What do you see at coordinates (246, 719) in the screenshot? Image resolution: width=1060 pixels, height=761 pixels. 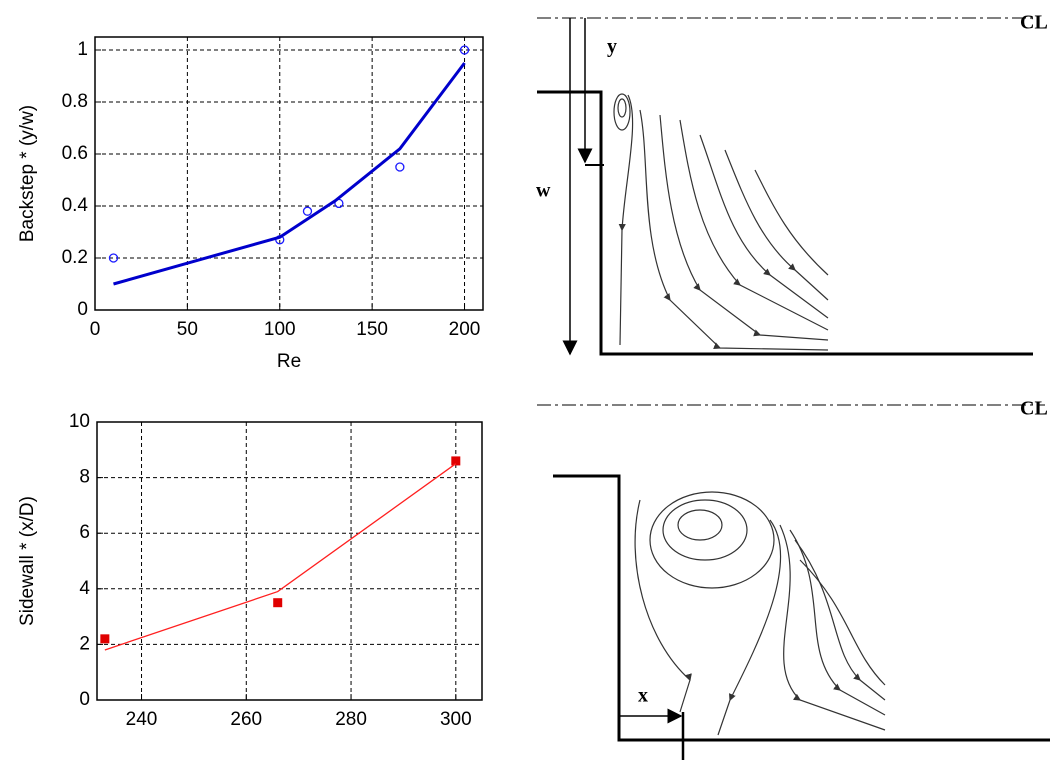 I see `x-tick-label: 260` at bounding box center [246, 719].